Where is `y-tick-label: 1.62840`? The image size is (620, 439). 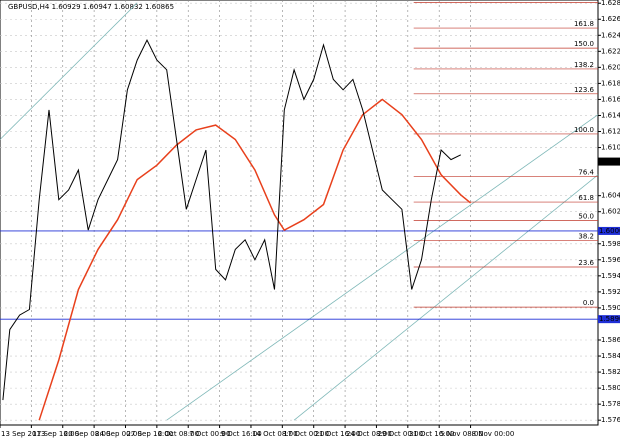
y-tick-label: 1.62840 is located at coordinates (610, 3).